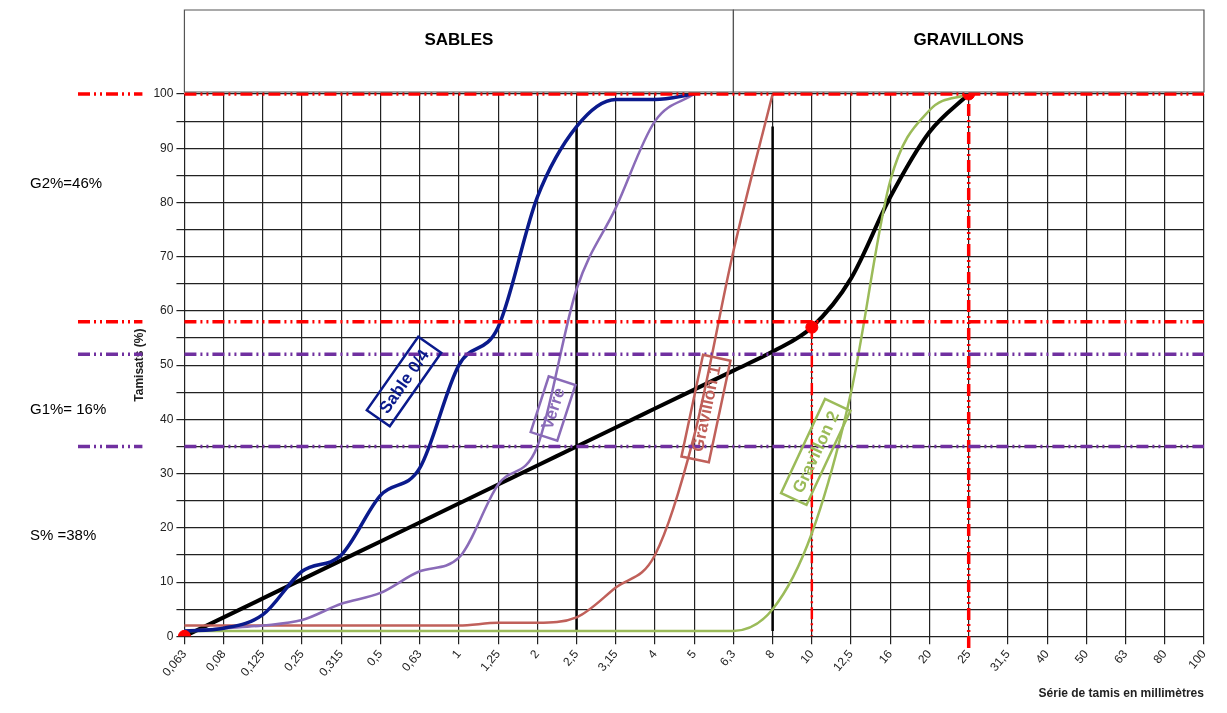 The height and width of the screenshot is (713, 1227). I want to click on y-tick-label: 40, so click(167, 418).